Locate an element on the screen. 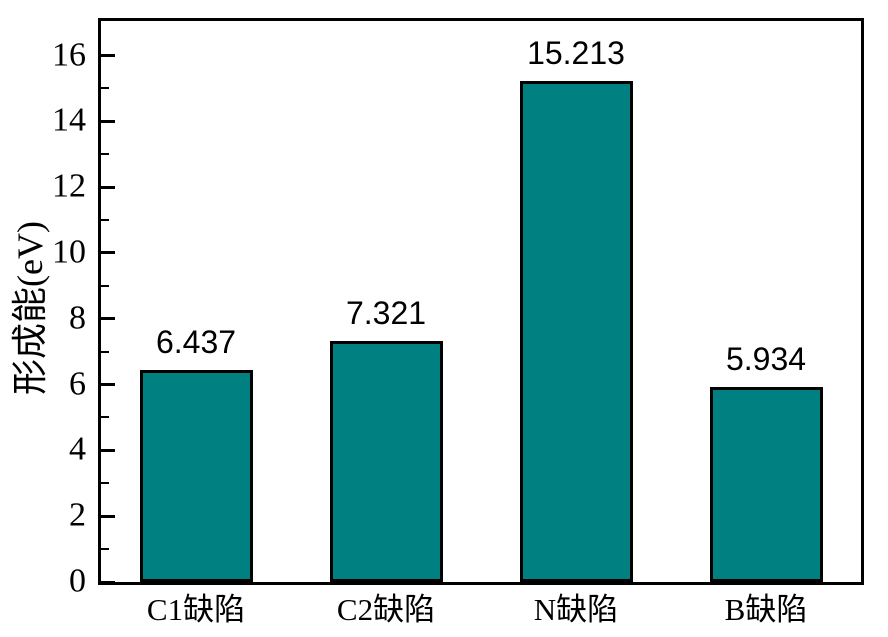  y-tick-label-6: 6 is located at coordinates (77, 383).